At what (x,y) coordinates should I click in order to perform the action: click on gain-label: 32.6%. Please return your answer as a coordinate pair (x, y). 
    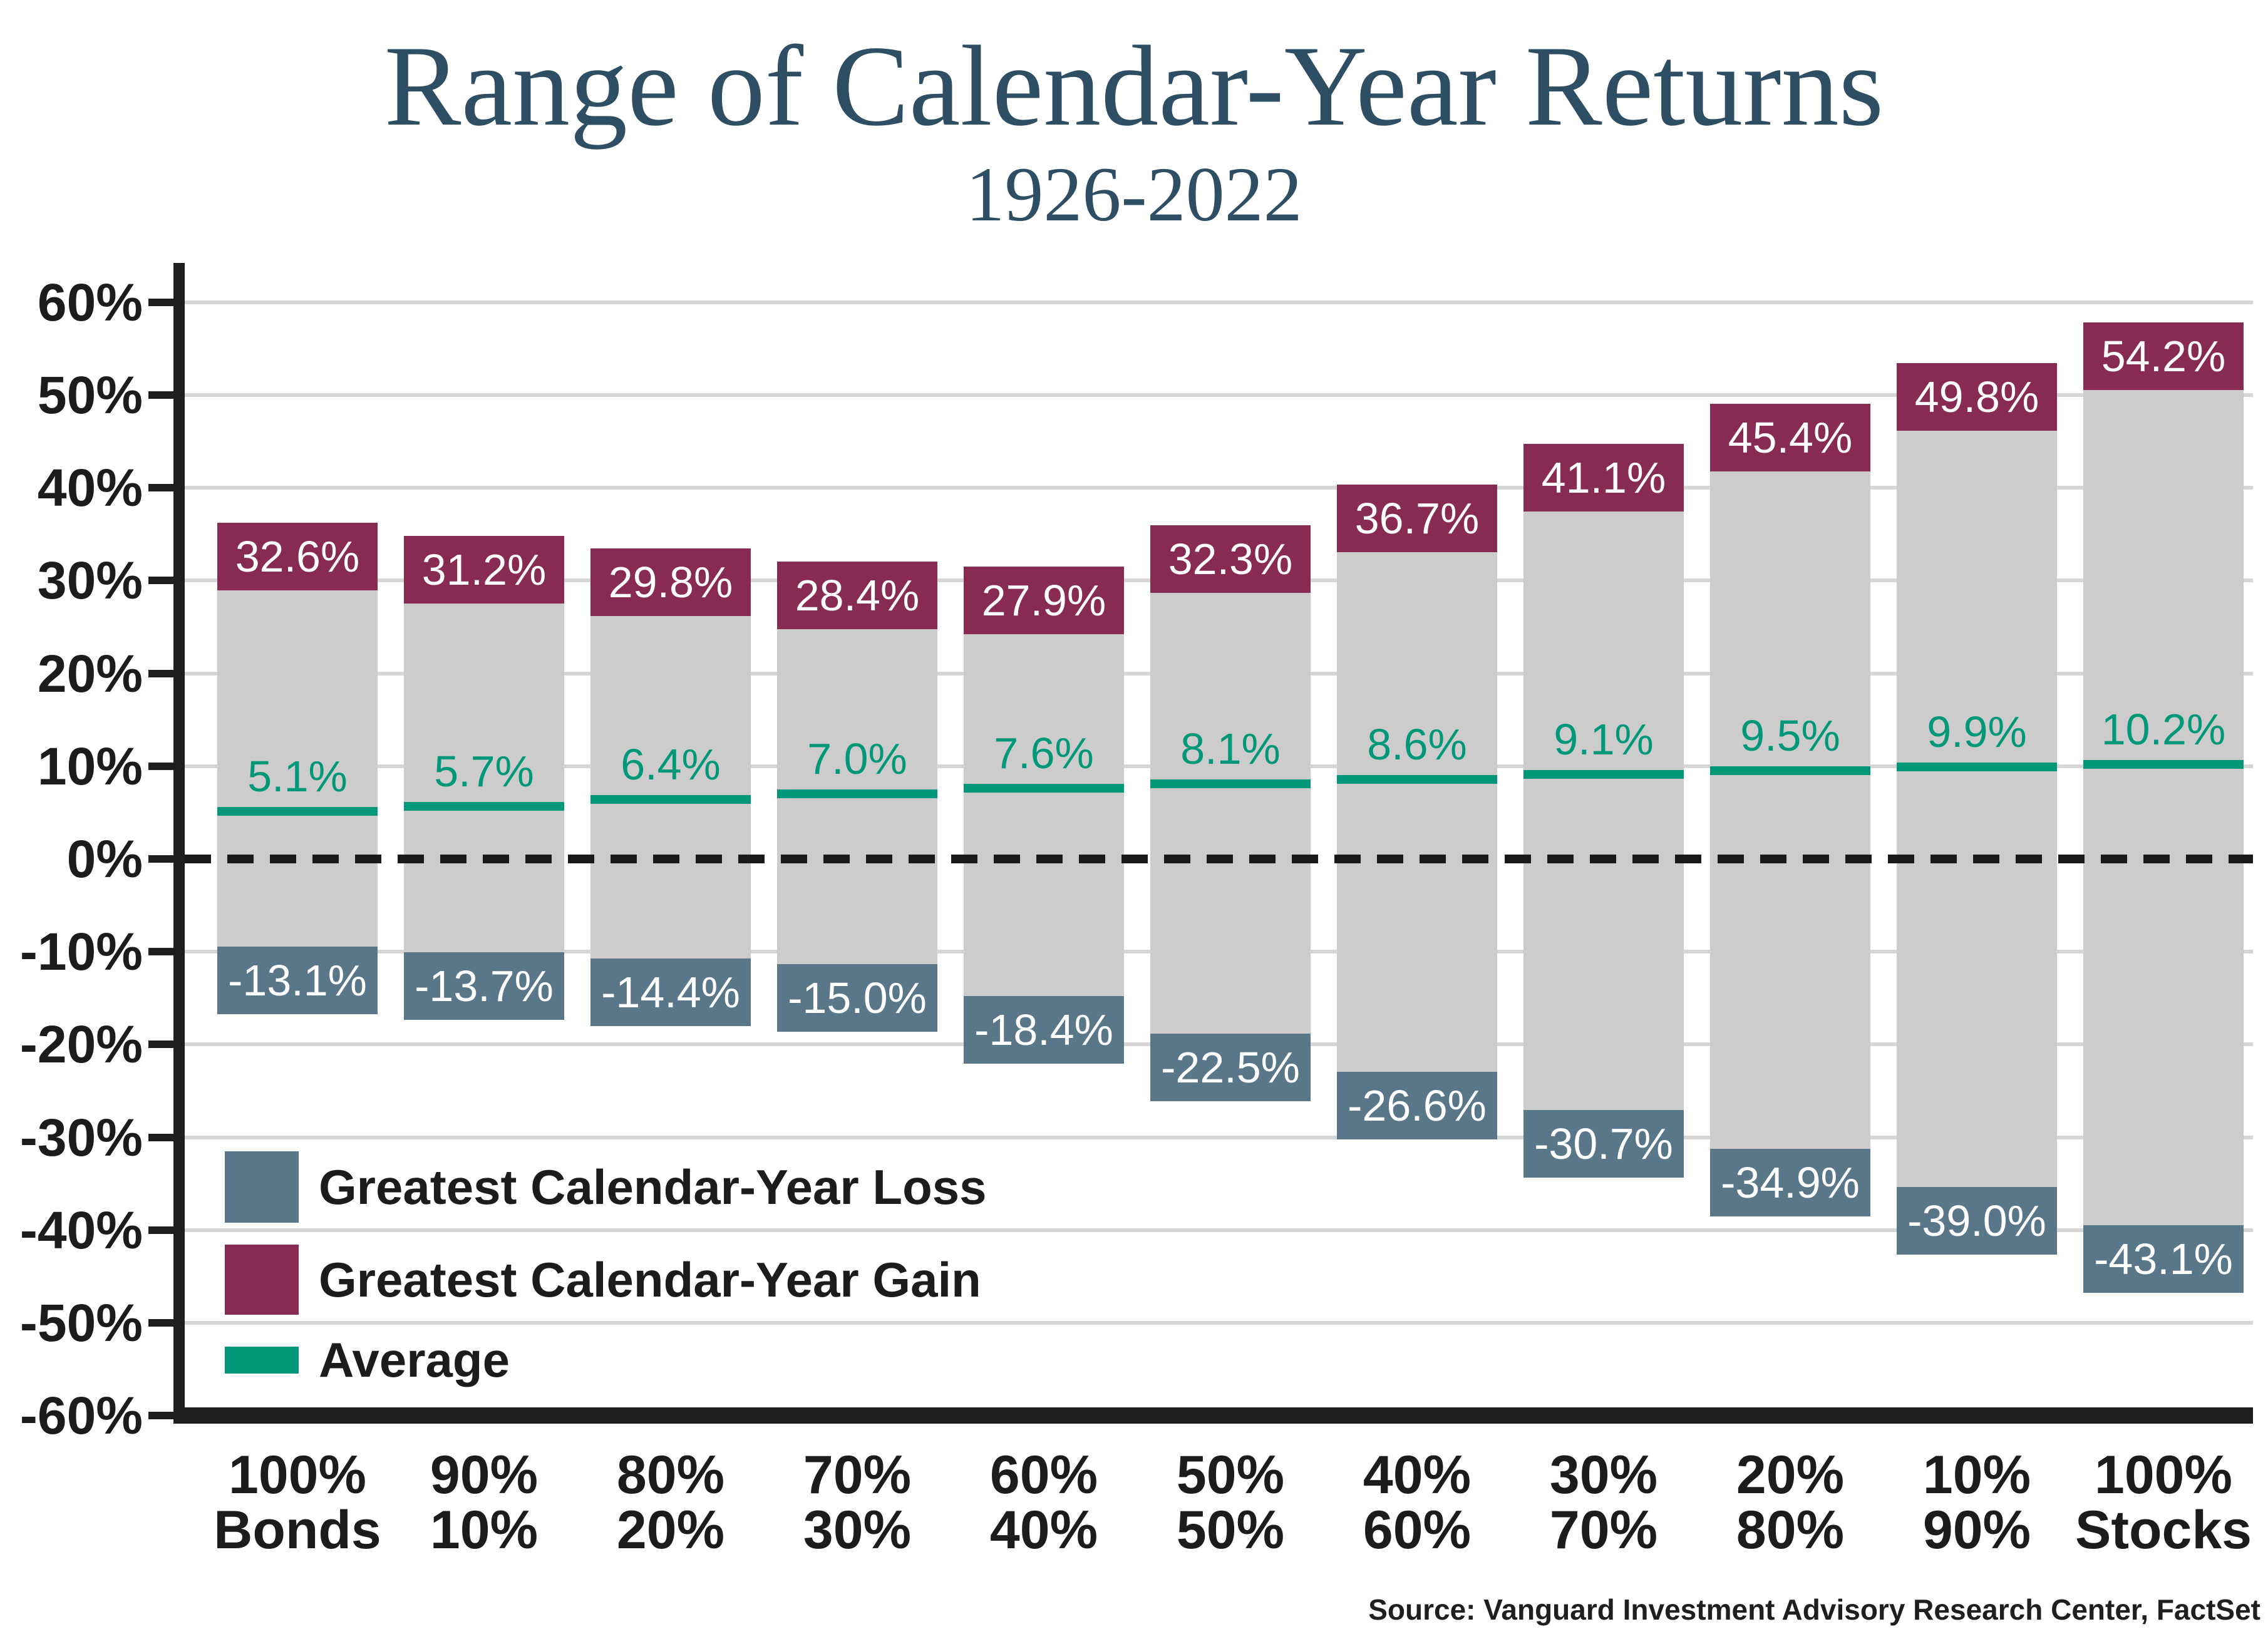
    Looking at the image, I should click on (297, 556).